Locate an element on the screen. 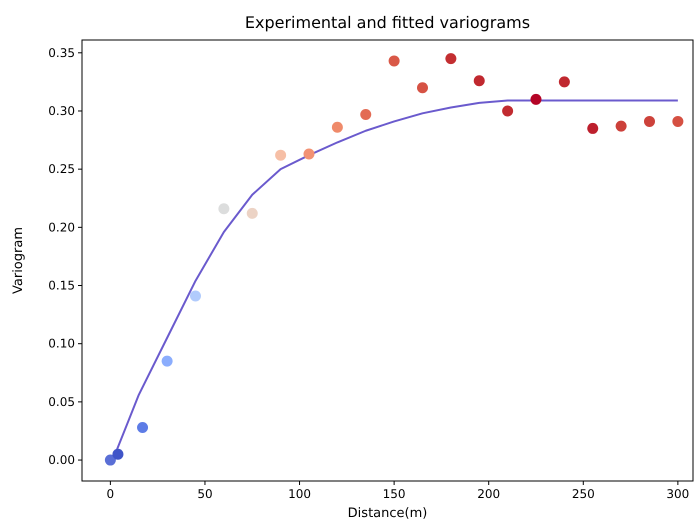 The image size is (694, 526). x-tick-label: 150 is located at coordinates (394, 494).